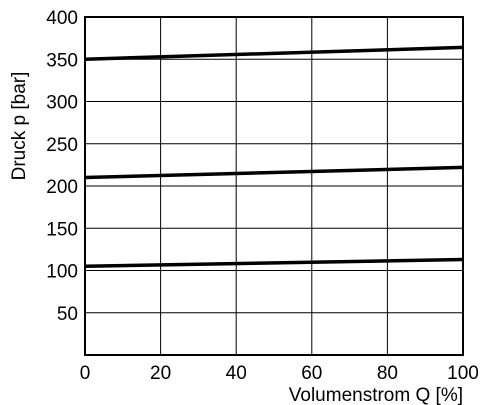  What do you see at coordinates (62, 60) in the screenshot?
I see `y-tick-label-6: 350` at bounding box center [62, 60].